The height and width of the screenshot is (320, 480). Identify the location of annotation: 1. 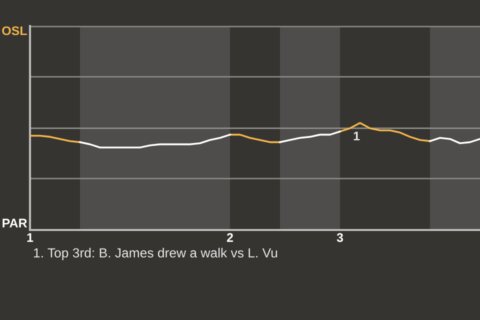
(357, 136).